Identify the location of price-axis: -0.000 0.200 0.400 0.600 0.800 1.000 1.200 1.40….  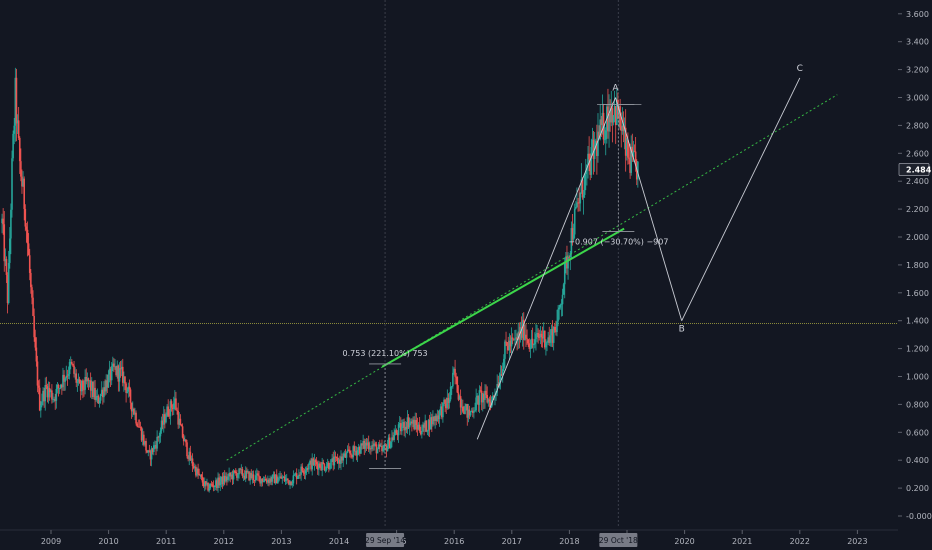
(915, 260).